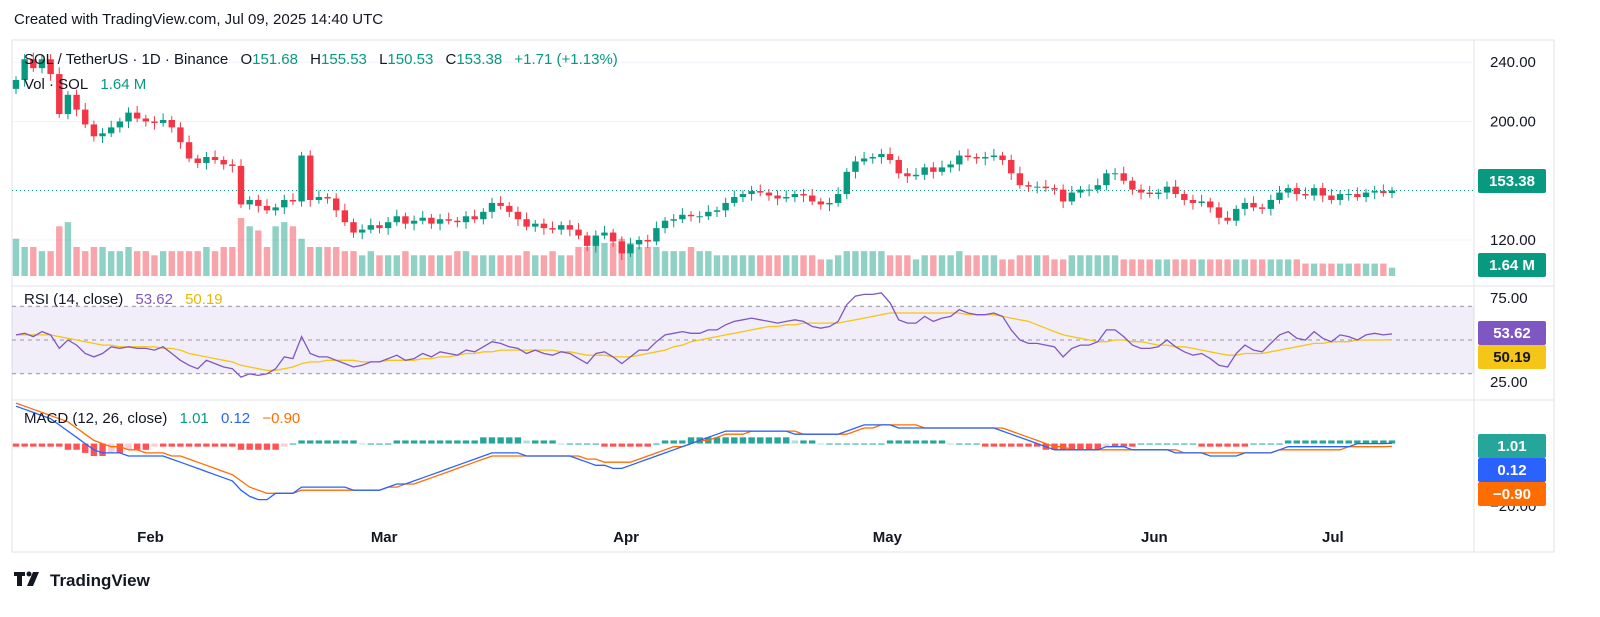 The height and width of the screenshot is (617, 1600). Describe the element at coordinates (235, 418) in the screenshot. I see `macd-line-value: 0.12` at that location.